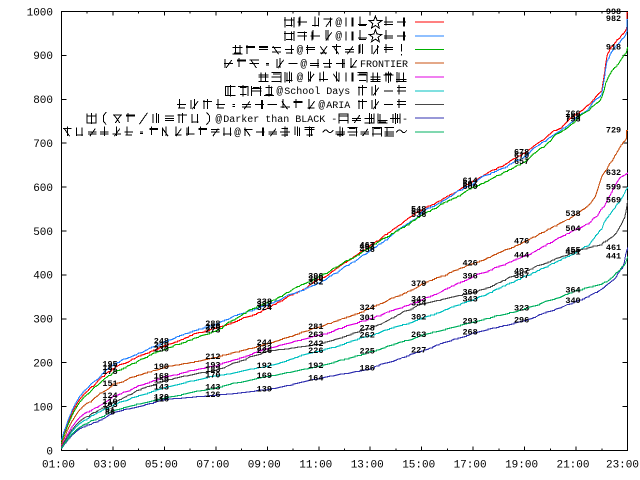  Describe the element at coordinates (572, 229) in the screenshot. I see `svg-text: 504` at that location.